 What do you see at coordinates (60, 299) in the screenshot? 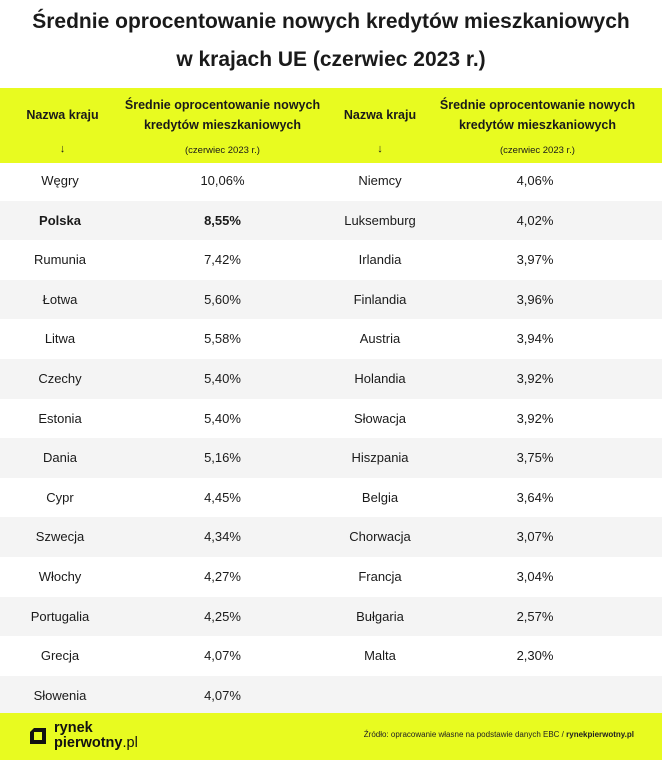
I see `country-left: Łotwa` at bounding box center [60, 299].